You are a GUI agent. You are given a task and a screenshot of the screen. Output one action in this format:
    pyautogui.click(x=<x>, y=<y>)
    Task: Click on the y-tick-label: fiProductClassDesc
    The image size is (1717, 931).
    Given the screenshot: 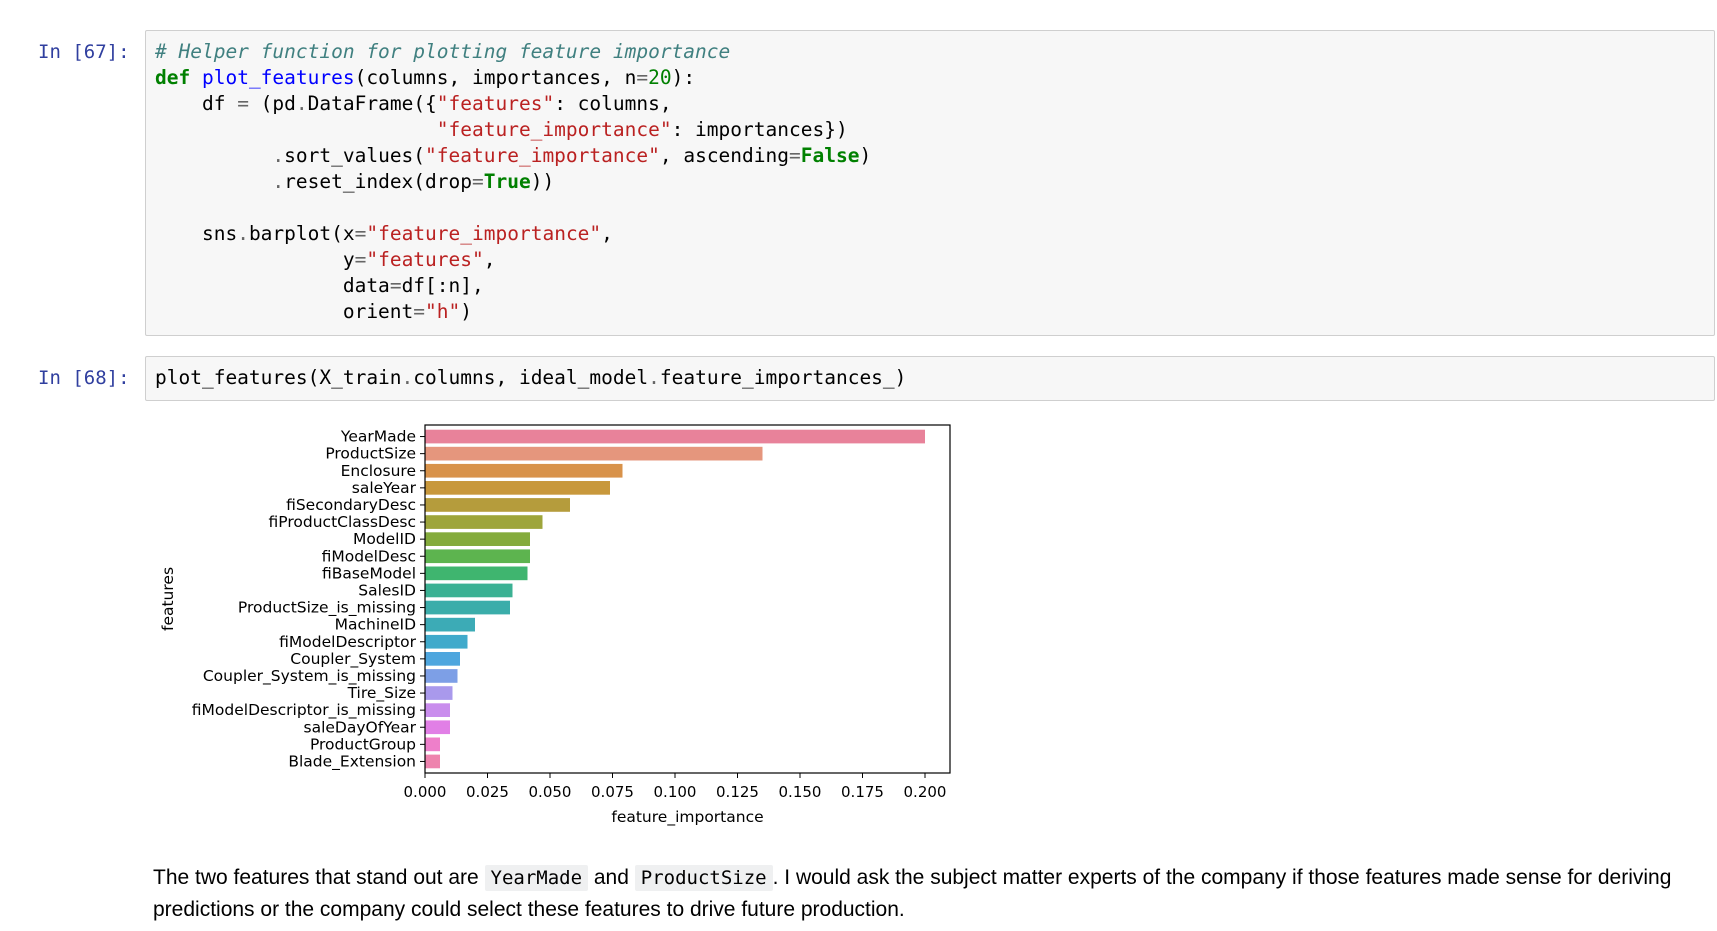 What is the action you would take?
    pyautogui.click(x=342, y=522)
    